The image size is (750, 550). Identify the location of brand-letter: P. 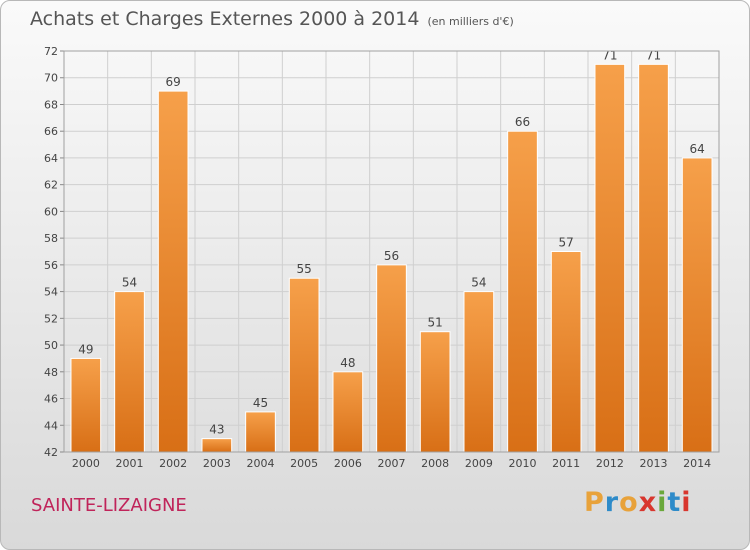
(594, 502).